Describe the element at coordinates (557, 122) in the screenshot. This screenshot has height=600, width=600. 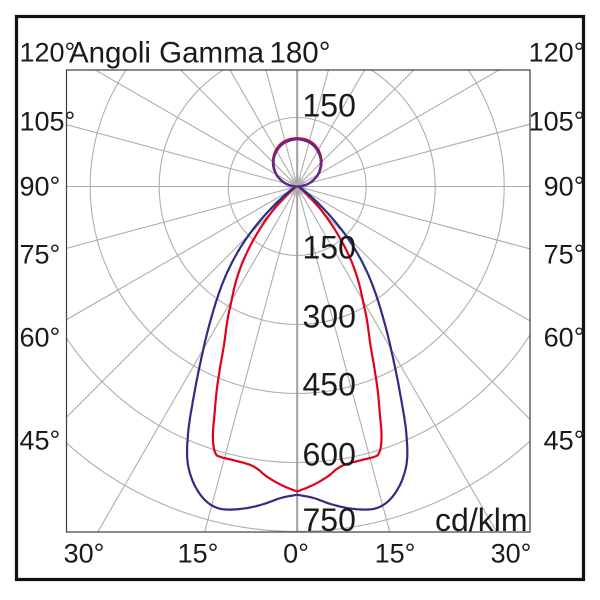
I see `gamma-label-right: 105°` at that location.